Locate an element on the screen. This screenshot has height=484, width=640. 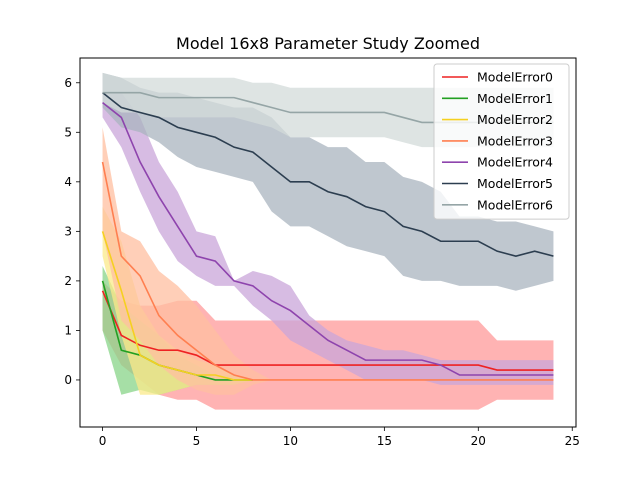
line-modelerror2 is located at coordinates (177, 306).